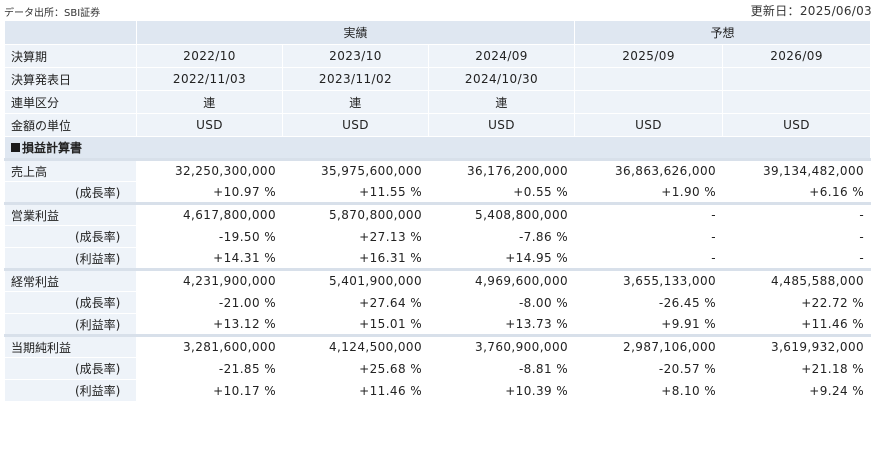 This screenshot has height=456, width=878. Describe the element at coordinates (501, 56) in the screenshot. I see `period-cell: 2024/09` at that location.